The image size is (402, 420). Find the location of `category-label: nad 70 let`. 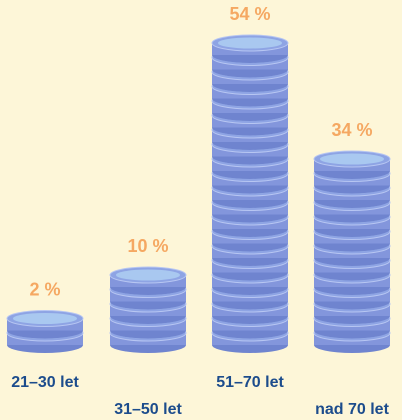

category-label: nad 70 let is located at coordinates (352, 409).